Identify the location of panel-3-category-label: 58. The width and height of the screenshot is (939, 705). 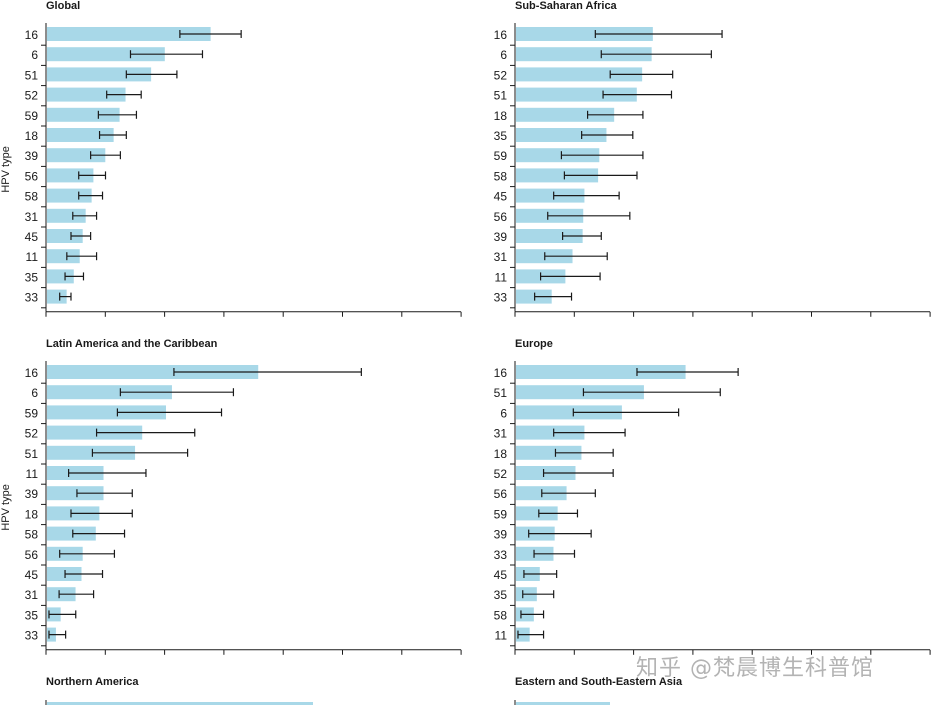
(32, 535).